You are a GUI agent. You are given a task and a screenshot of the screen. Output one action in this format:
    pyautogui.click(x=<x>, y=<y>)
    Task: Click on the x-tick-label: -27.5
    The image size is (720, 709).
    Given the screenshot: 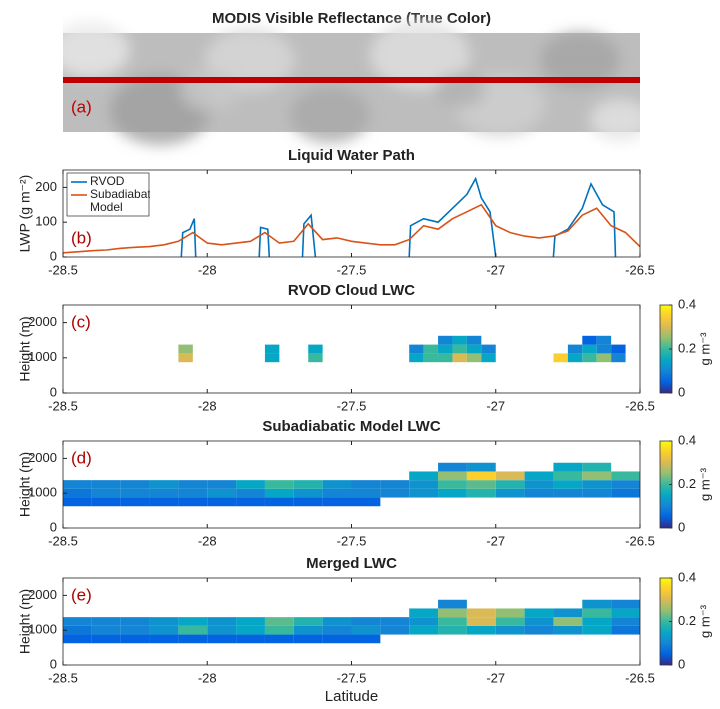 What is the action you would take?
    pyautogui.click(x=352, y=405)
    